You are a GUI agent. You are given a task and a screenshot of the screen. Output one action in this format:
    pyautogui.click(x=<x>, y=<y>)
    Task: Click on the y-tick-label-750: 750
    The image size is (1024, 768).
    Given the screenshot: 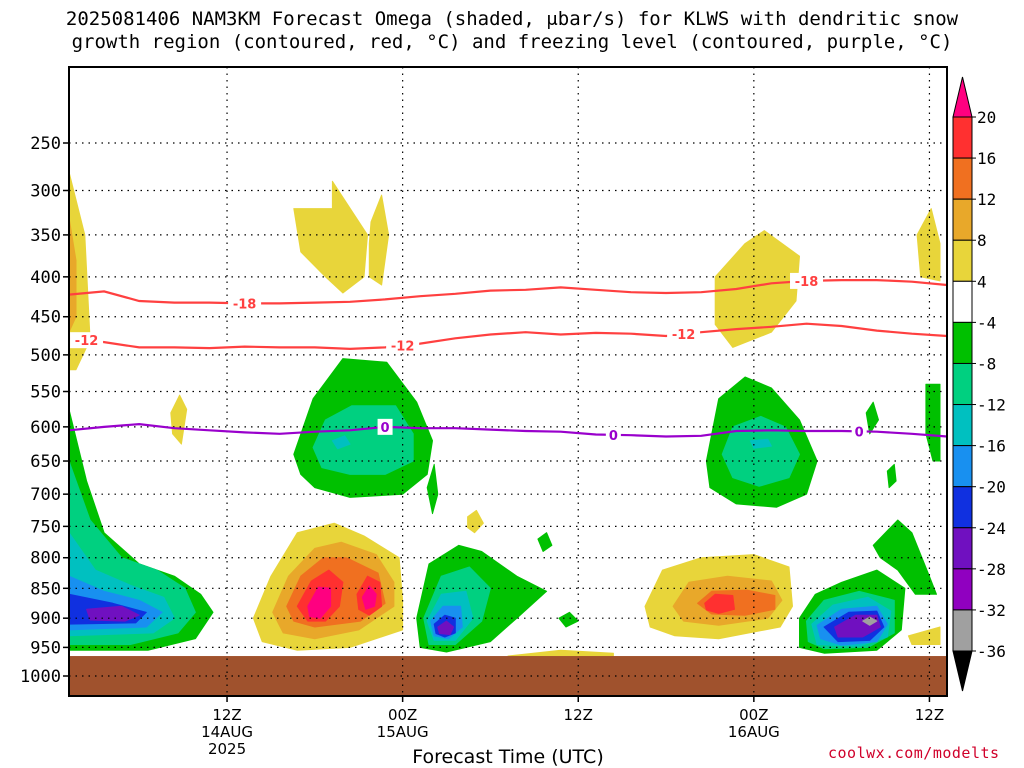 What is the action you would take?
    pyautogui.click(x=45, y=527)
    